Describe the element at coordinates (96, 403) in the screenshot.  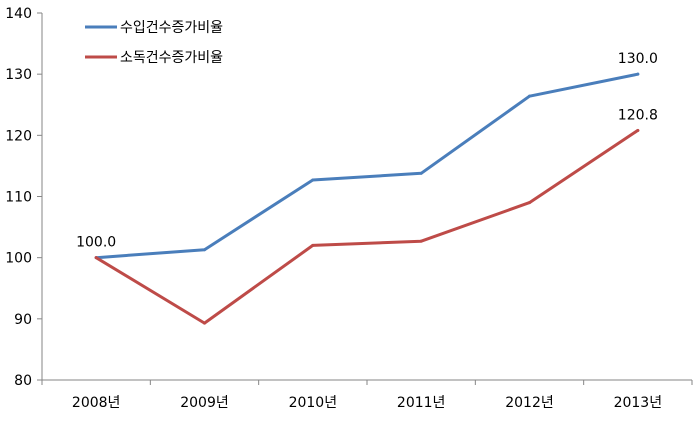
I see `x-tick-label: 2008년` at that location.